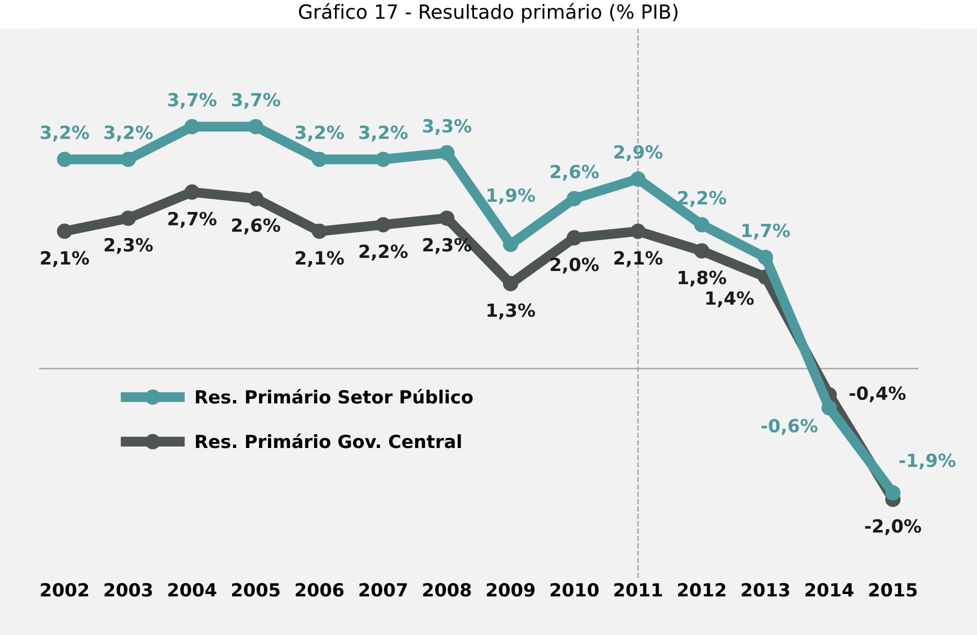 Image resolution: width=977 pixels, height=635 pixels. Describe the element at coordinates (447, 126) in the screenshot. I see `data-label: 3,3%` at that location.